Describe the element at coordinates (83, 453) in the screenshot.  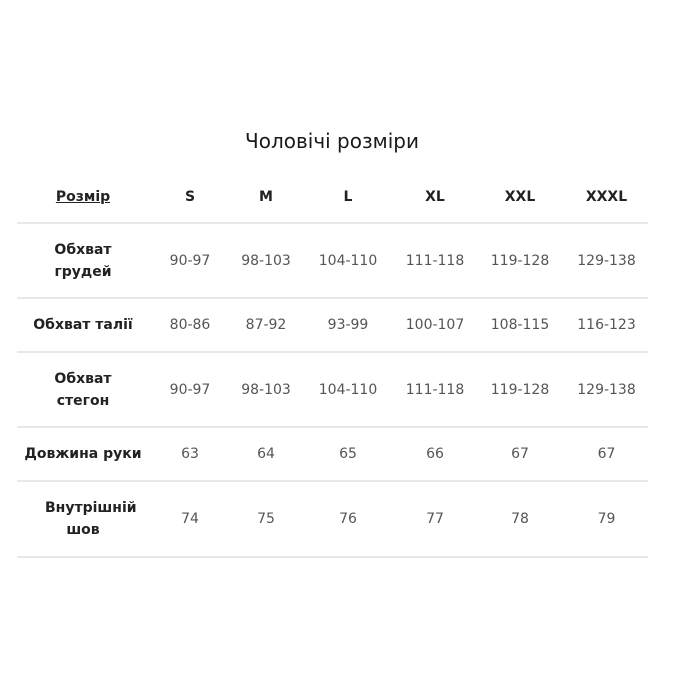
I see `row-label: Довжина руки` at that location.